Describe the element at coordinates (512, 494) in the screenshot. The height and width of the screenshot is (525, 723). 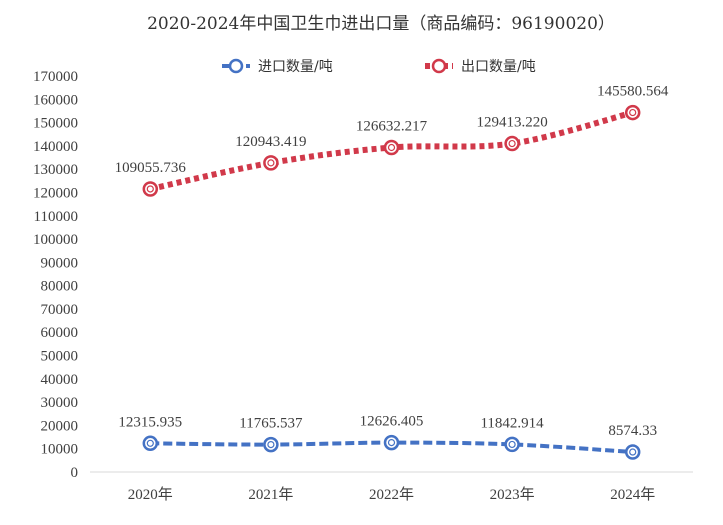
I see `x-tick-label: 2023年` at that location.